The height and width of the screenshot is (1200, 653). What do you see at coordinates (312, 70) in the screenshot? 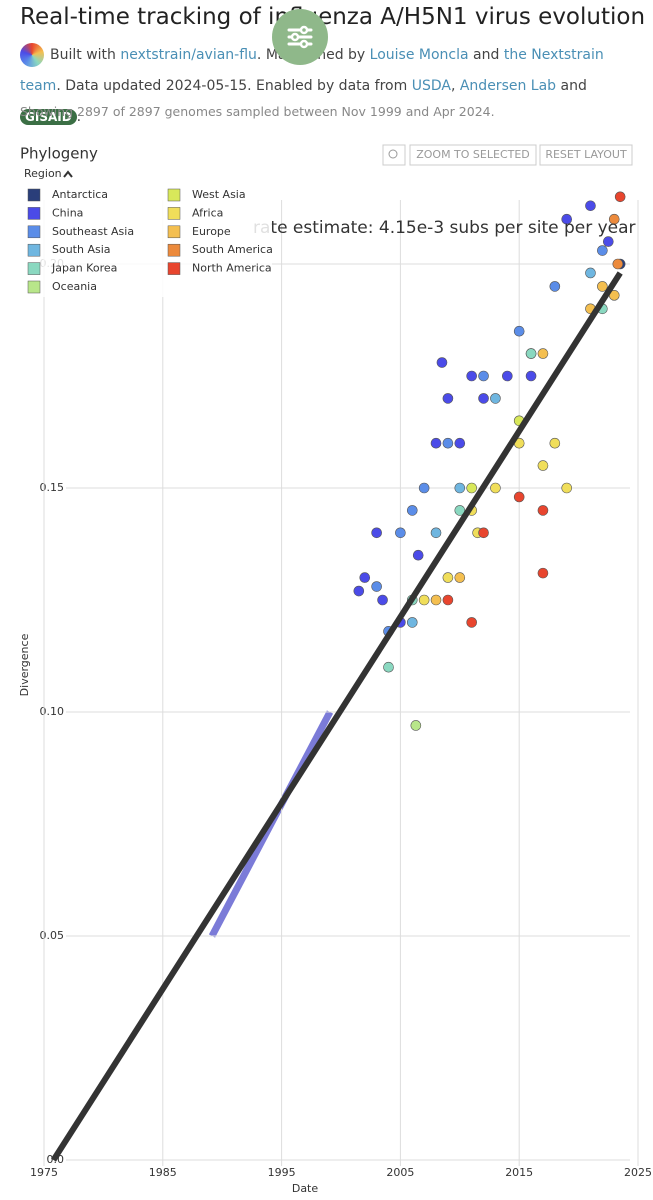
I see `link: the Nextstrain team` at bounding box center [312, 70].